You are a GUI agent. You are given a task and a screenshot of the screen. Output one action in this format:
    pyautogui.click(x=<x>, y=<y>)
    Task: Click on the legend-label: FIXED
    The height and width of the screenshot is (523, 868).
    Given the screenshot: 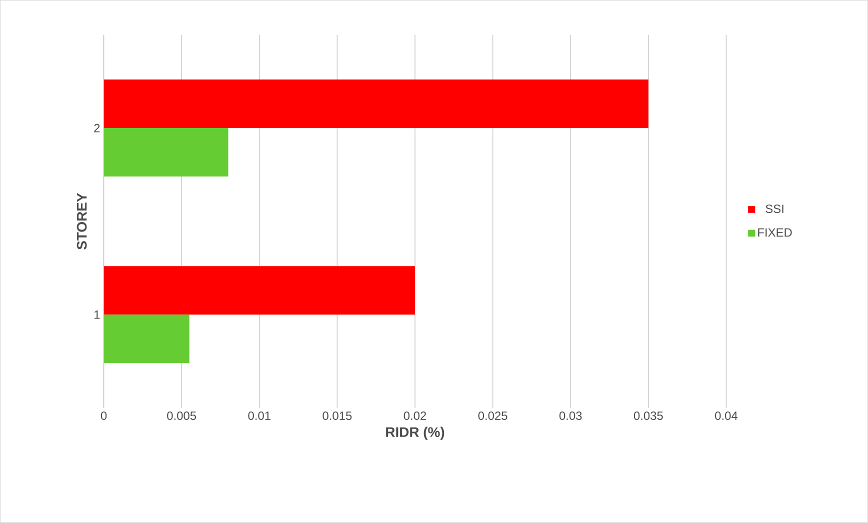 What is the action you would take?
    pyautogui.click(x=775, y=232)
    